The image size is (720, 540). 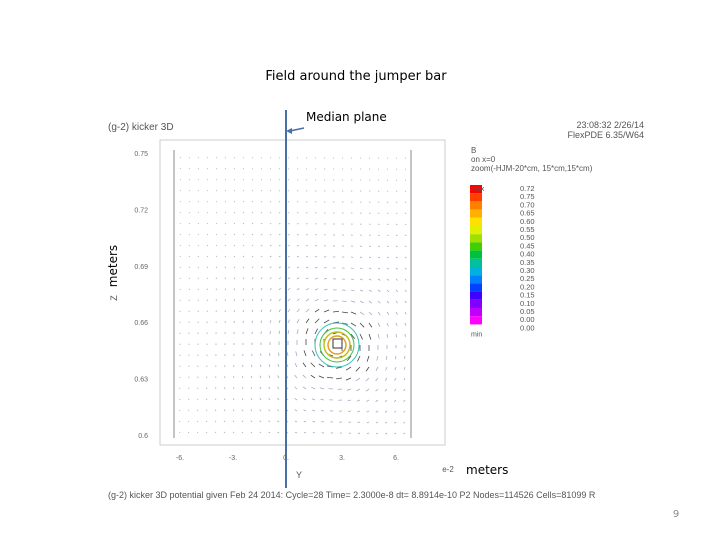 What do you see at coordinates (342, 458) in the screenshot?
I see `x-tick-label: 3.` at bounding box center [342, 458].